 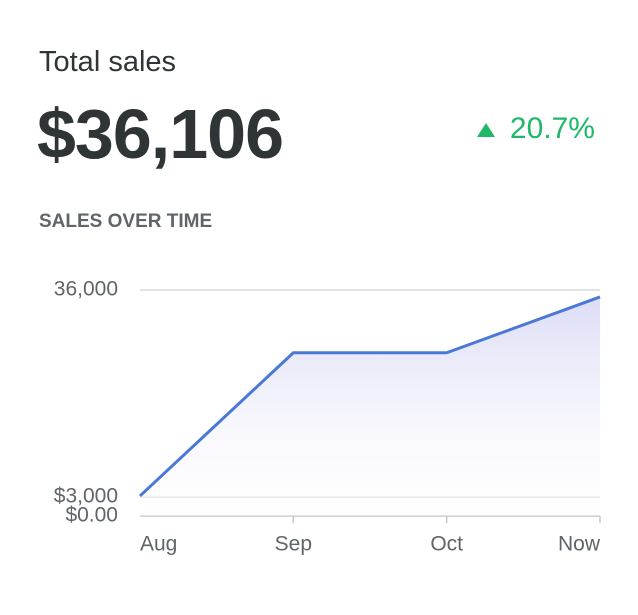 I want to click on x-tick-label: Oct, so click(x=446, y=544).